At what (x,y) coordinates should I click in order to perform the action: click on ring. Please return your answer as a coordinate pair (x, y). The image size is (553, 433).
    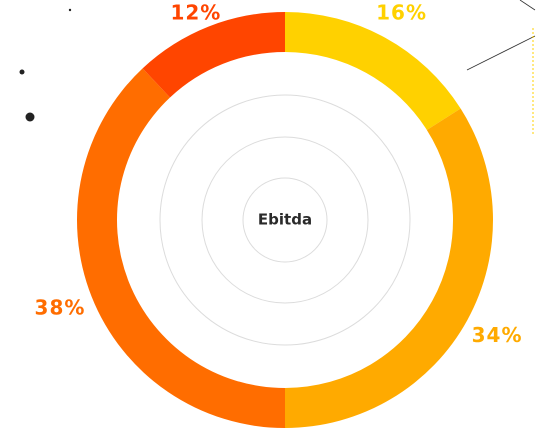
    Looking at the image, I should click on (285, 220).